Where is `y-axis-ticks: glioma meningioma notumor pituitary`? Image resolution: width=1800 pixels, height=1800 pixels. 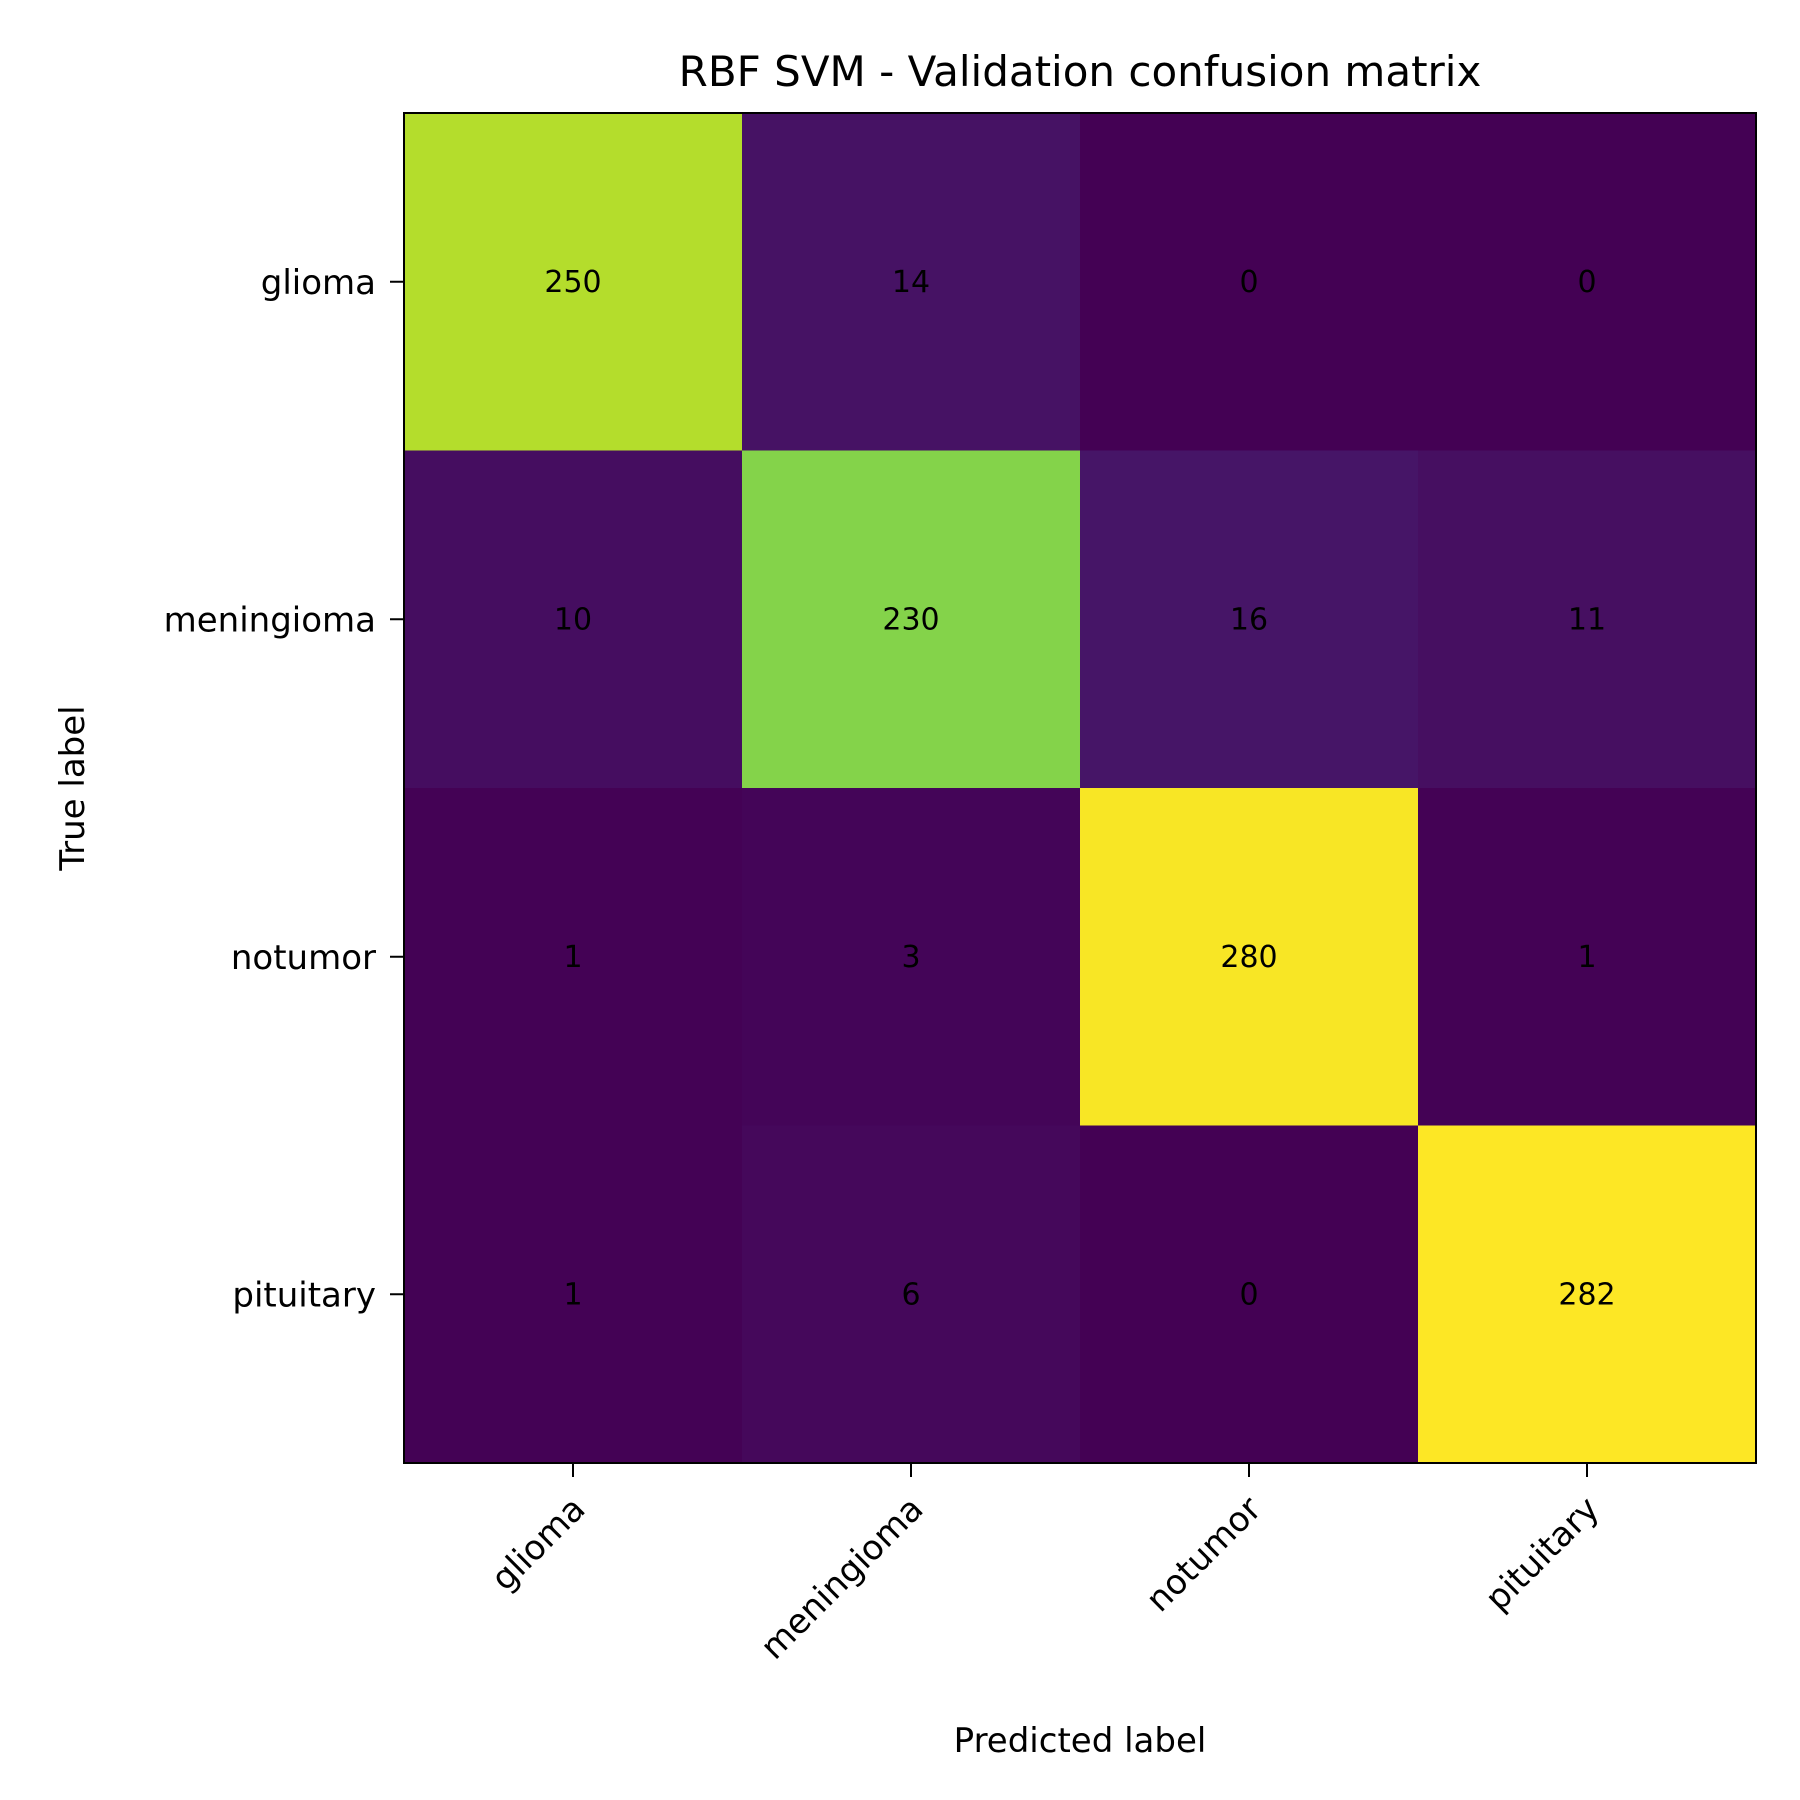
y-axis-ticks: glioma meningioma notumor pituitary is located at coordinates (284, 789).